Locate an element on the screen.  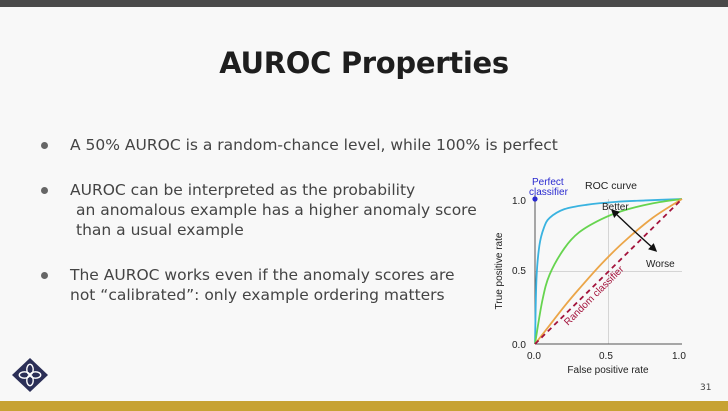
x-tick-0: 0.0 is located at coordinates (534, 356).